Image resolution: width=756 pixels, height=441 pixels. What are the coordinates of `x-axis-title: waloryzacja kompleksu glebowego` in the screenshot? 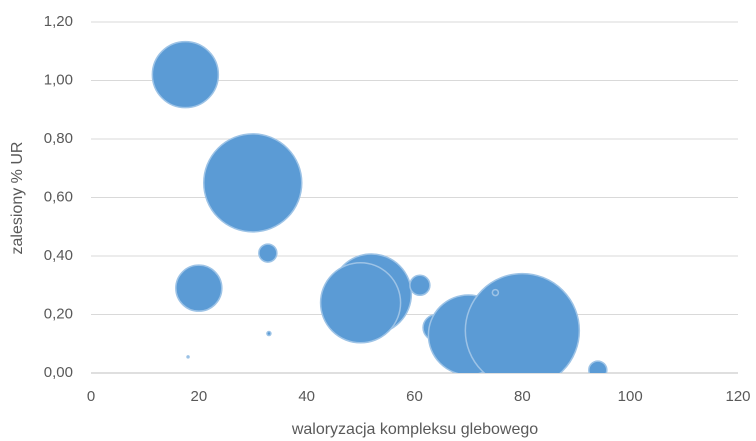 It's located at (414, 429).